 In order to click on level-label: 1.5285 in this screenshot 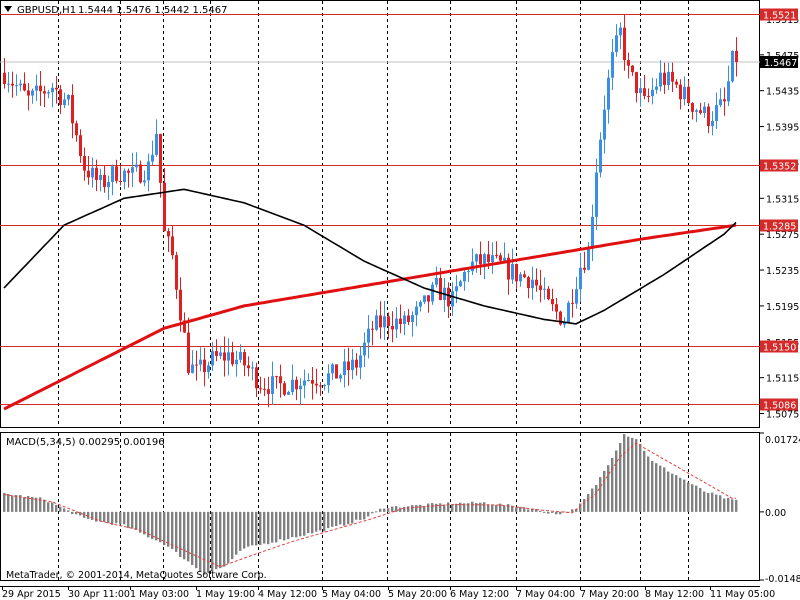, I will do `click(779, 227)`.